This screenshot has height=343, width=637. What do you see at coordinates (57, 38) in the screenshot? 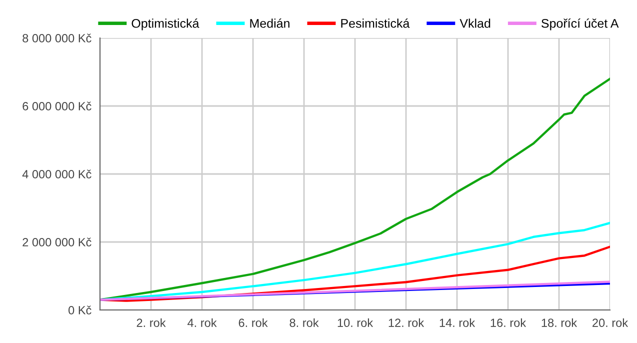
I see `y-tick-label: 8 000 000 Kč` at bounding box center [57, 38].